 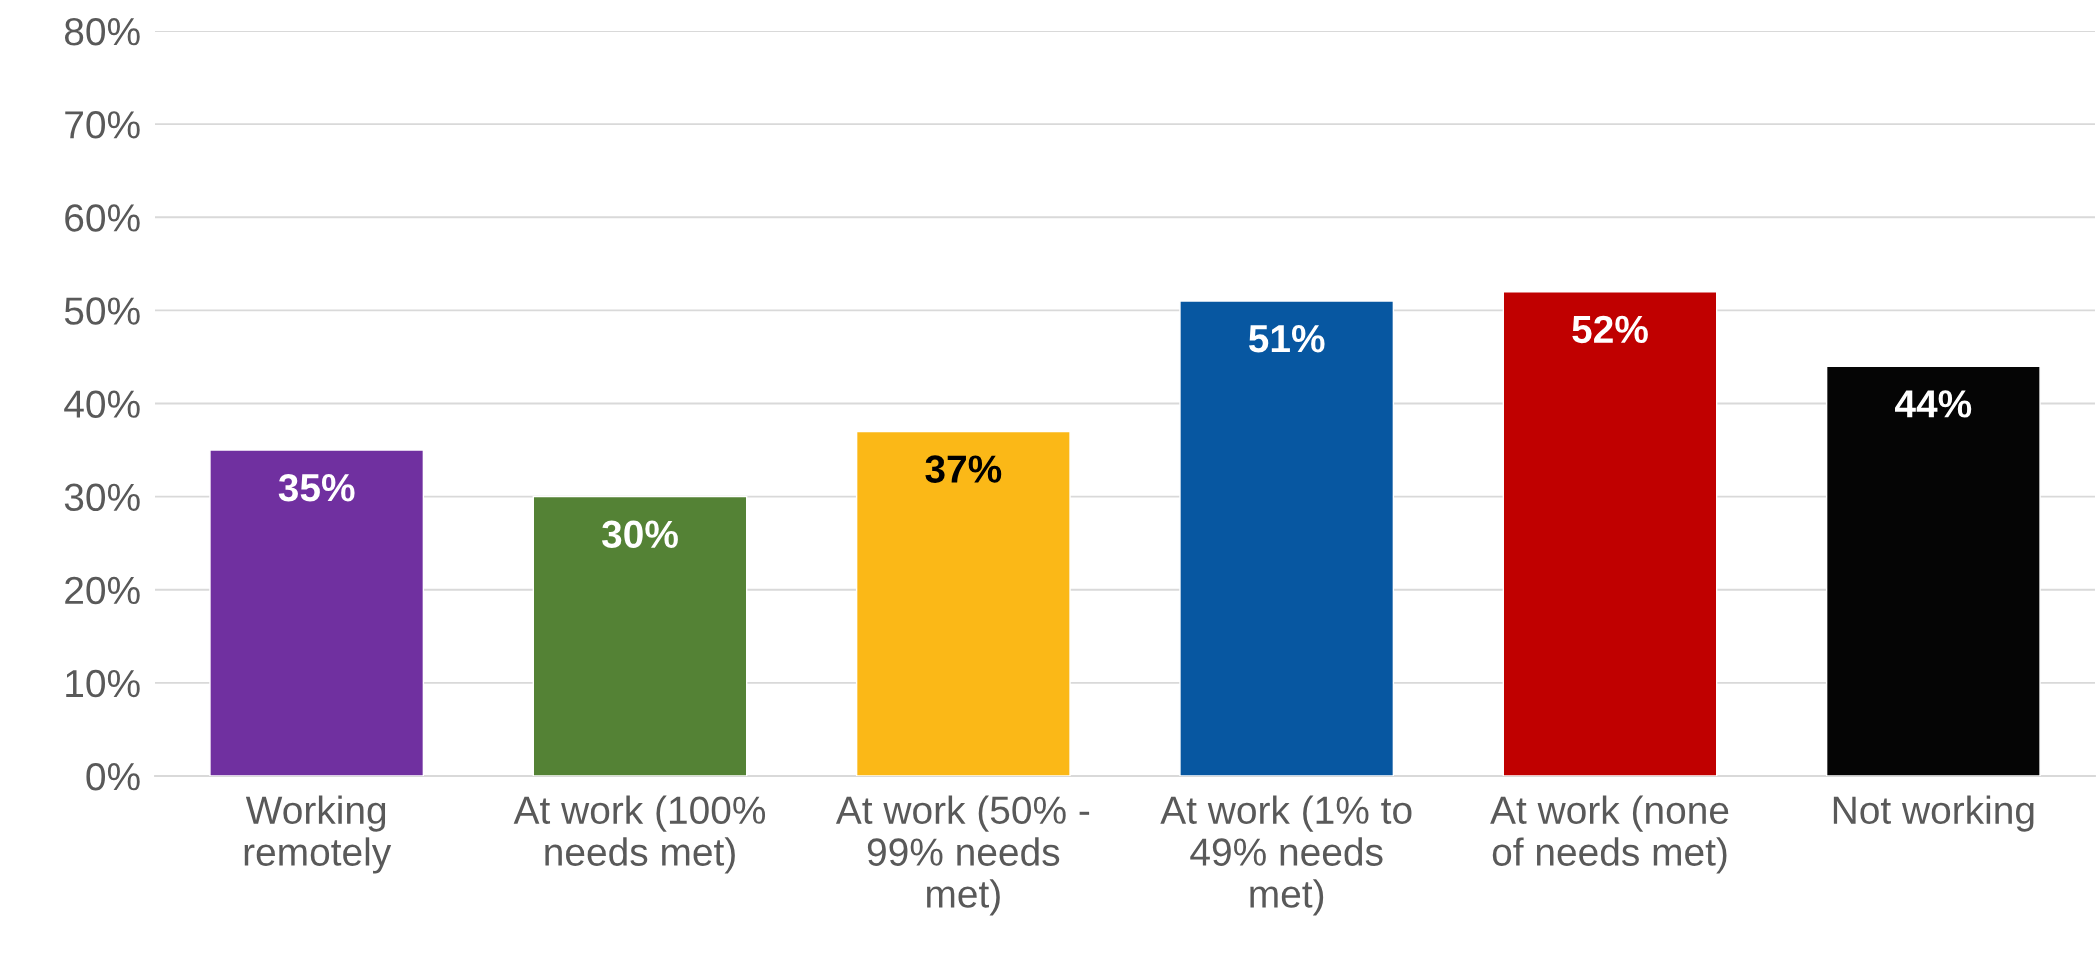 What do you see at coordinates (103, 683) in the screenshot?
I see `y-tick-label: 10%` at bounding box center [103, 683].